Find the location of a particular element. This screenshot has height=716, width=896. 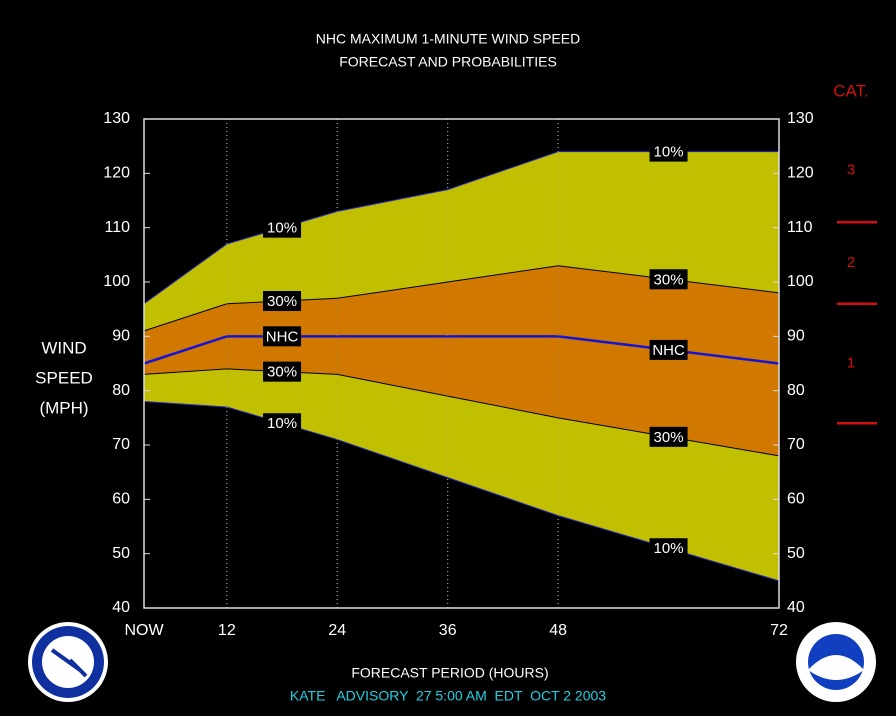

y2-tick-label: 70 is located at coordinates (796, 444).